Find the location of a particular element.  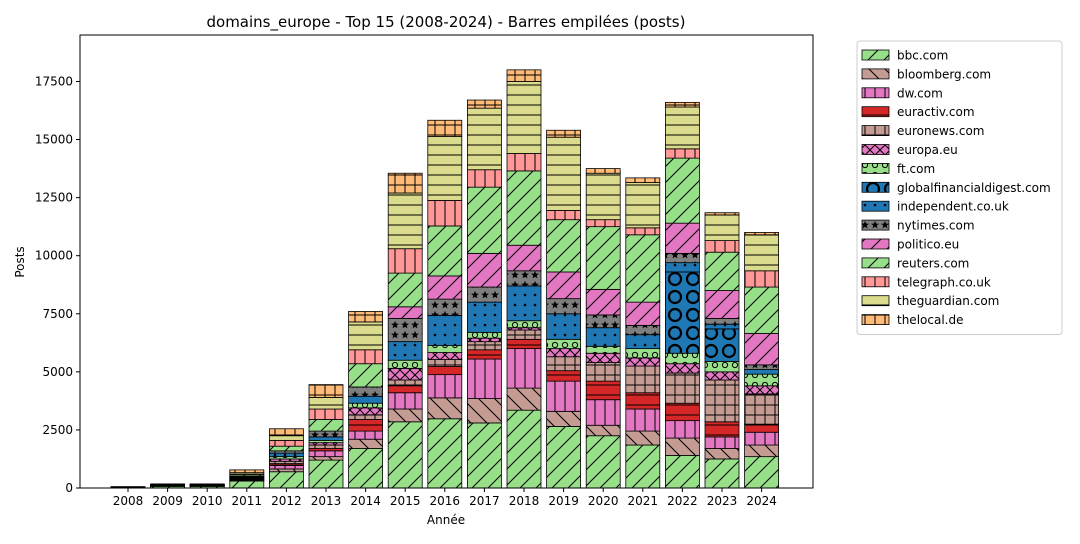

legend-label: theguardian.com is located at coordinates (948, 301).